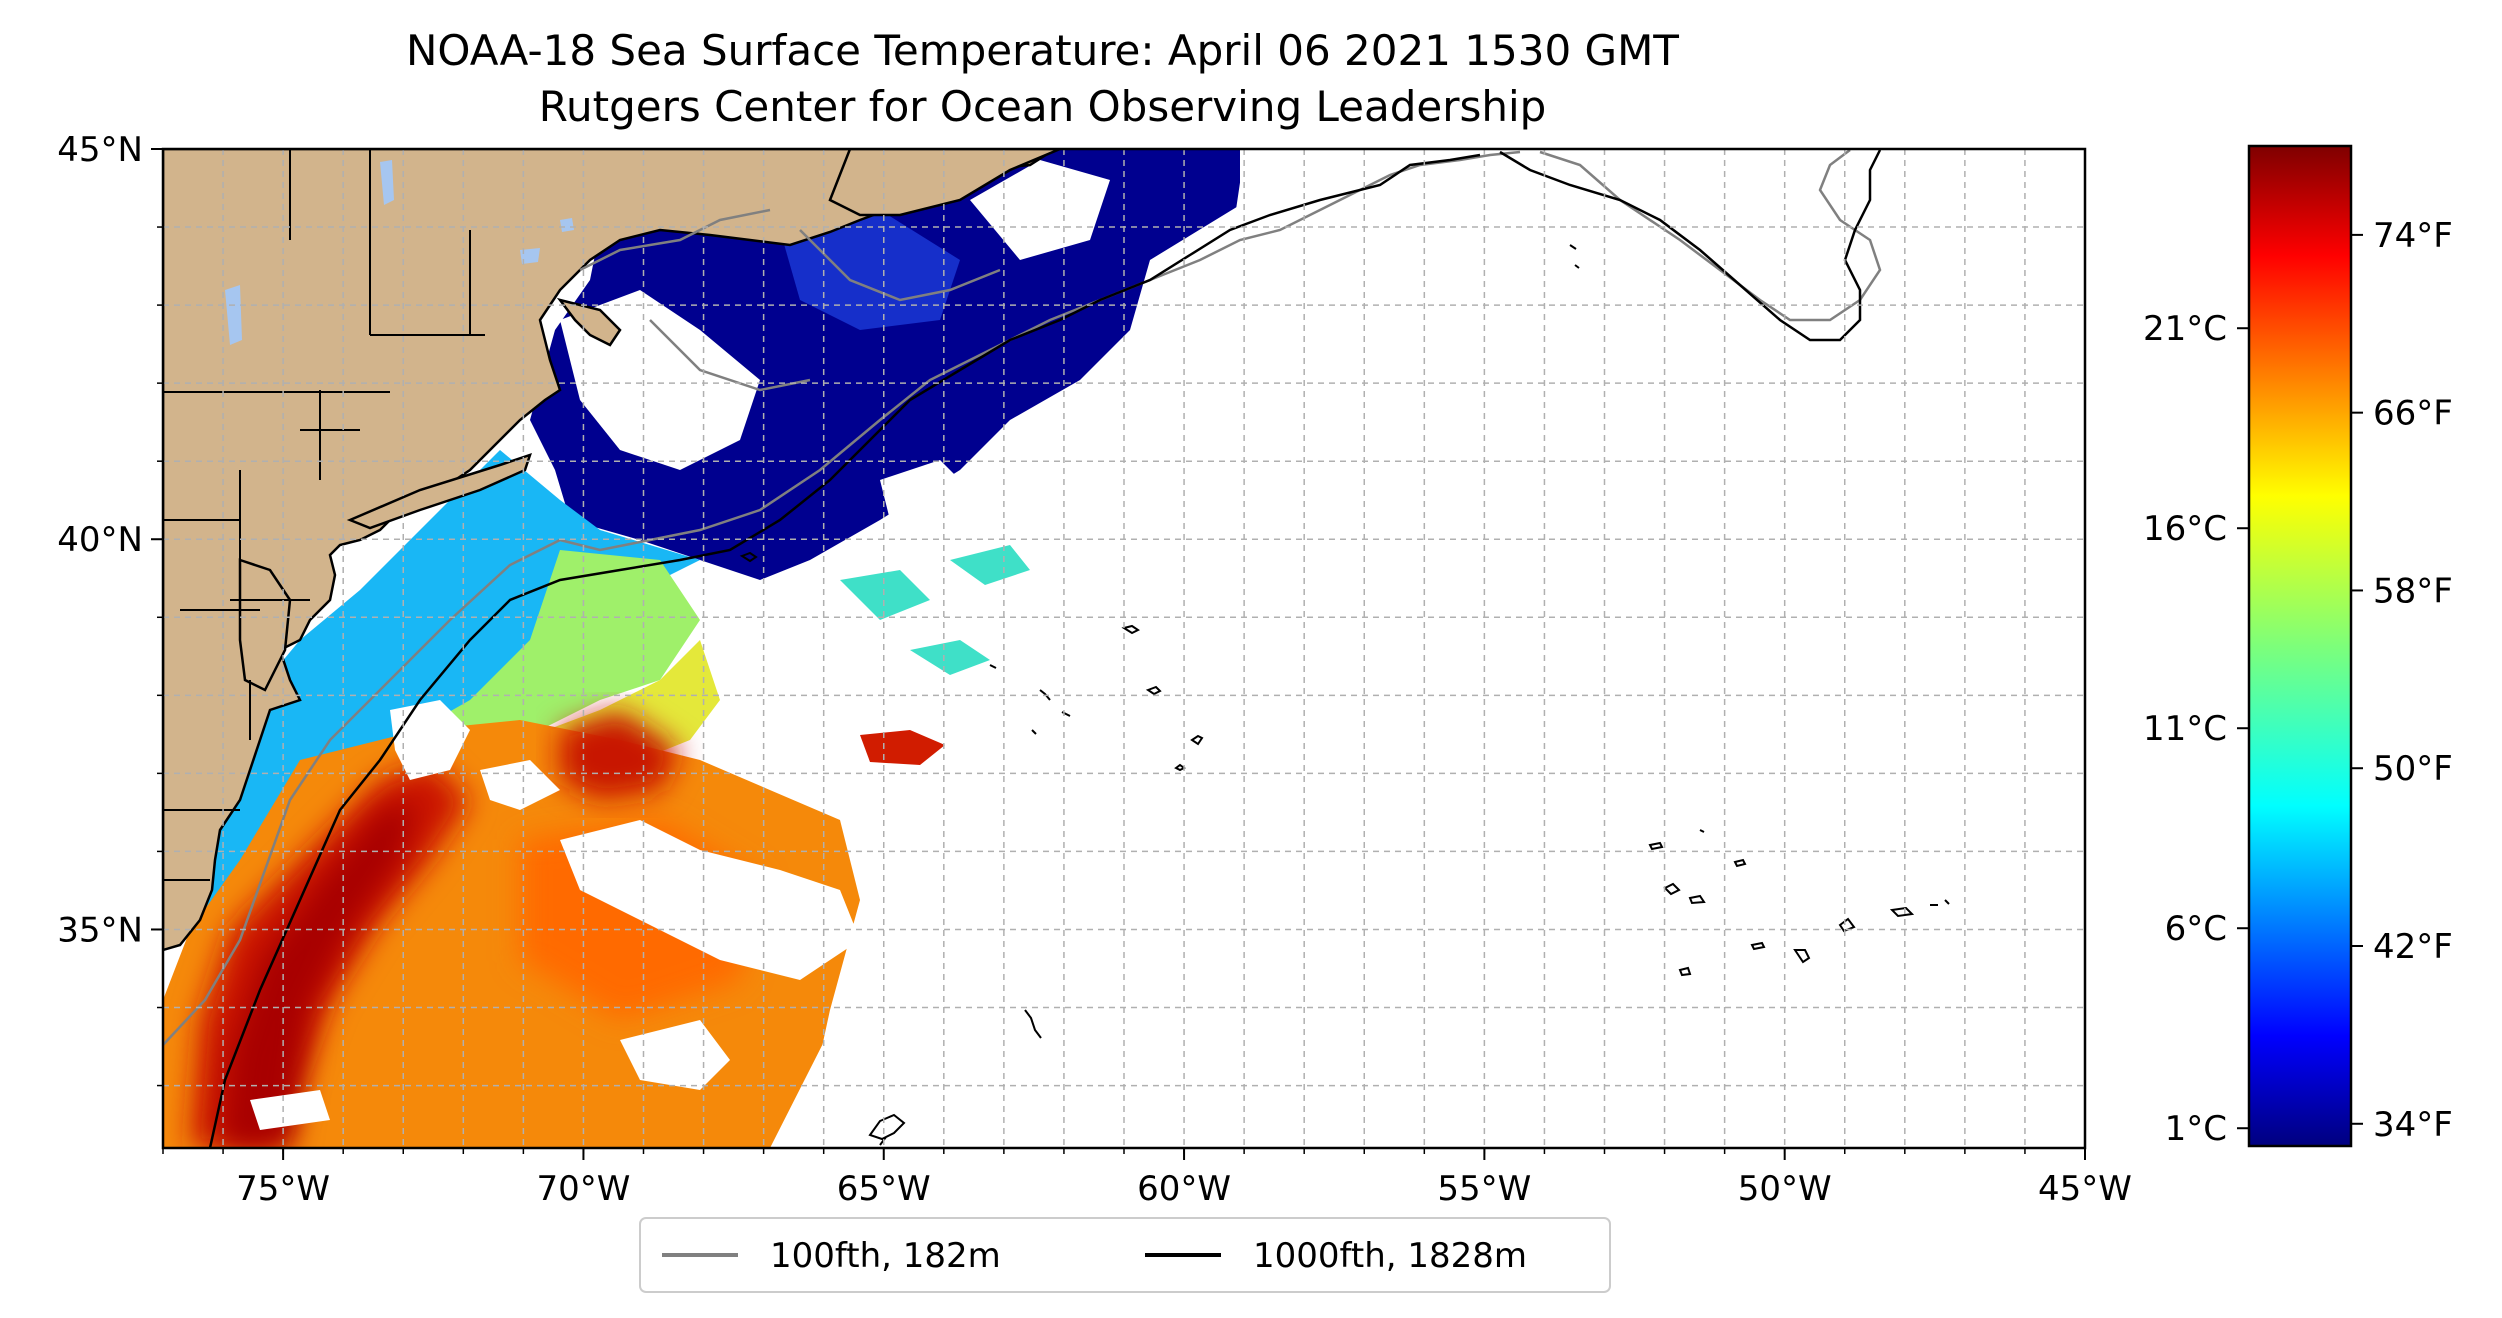 Image resolution: width=2502 pixels, height=1318 pixels. What do you see at coordinates (320, 974) in the screenshot?
I see `sst-gulf-stream-core` at bounding box center [320, 974].